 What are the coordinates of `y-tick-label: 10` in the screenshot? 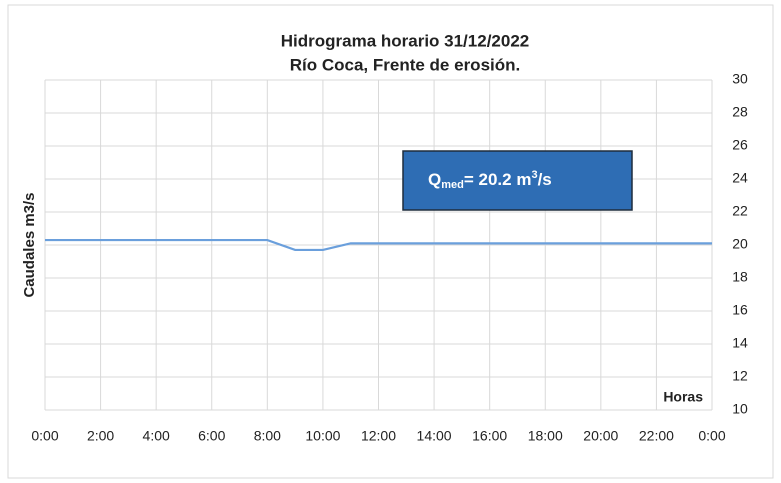 It's located at (740, 409).